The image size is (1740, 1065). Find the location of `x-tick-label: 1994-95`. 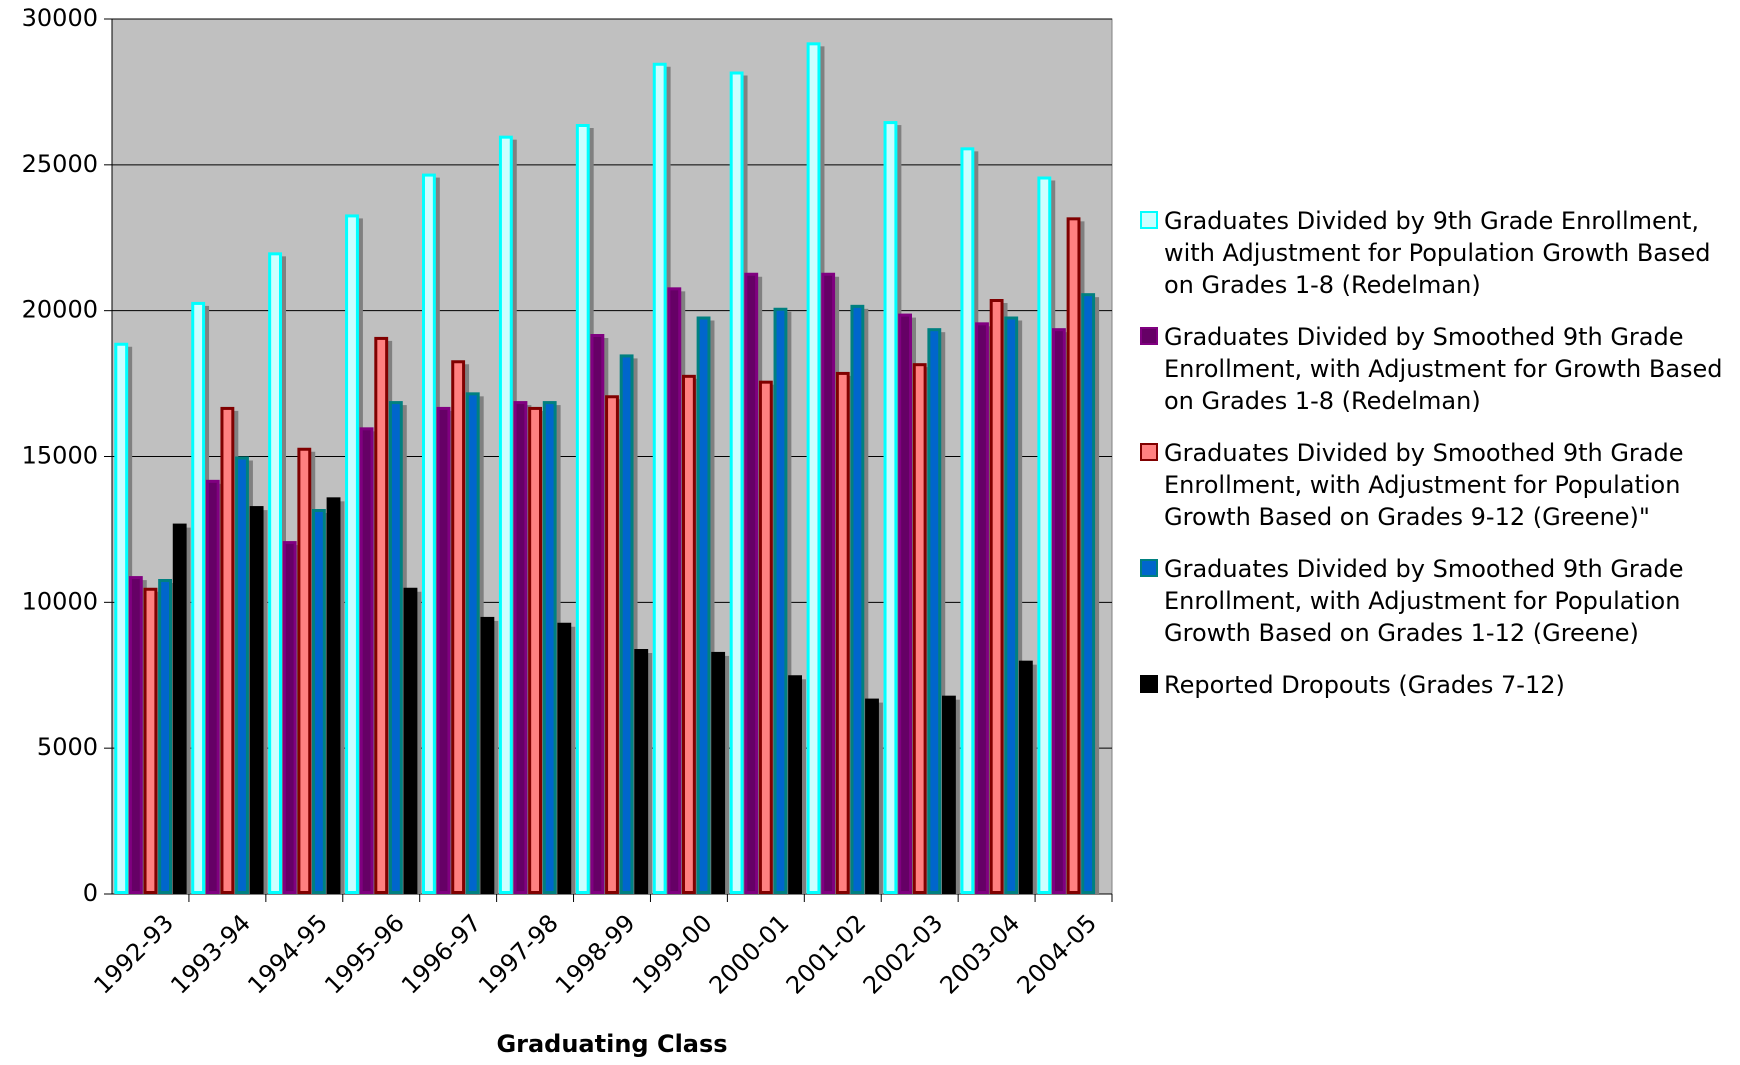

x-tick-label: 1994-95 is located at coordinates (287, 954).